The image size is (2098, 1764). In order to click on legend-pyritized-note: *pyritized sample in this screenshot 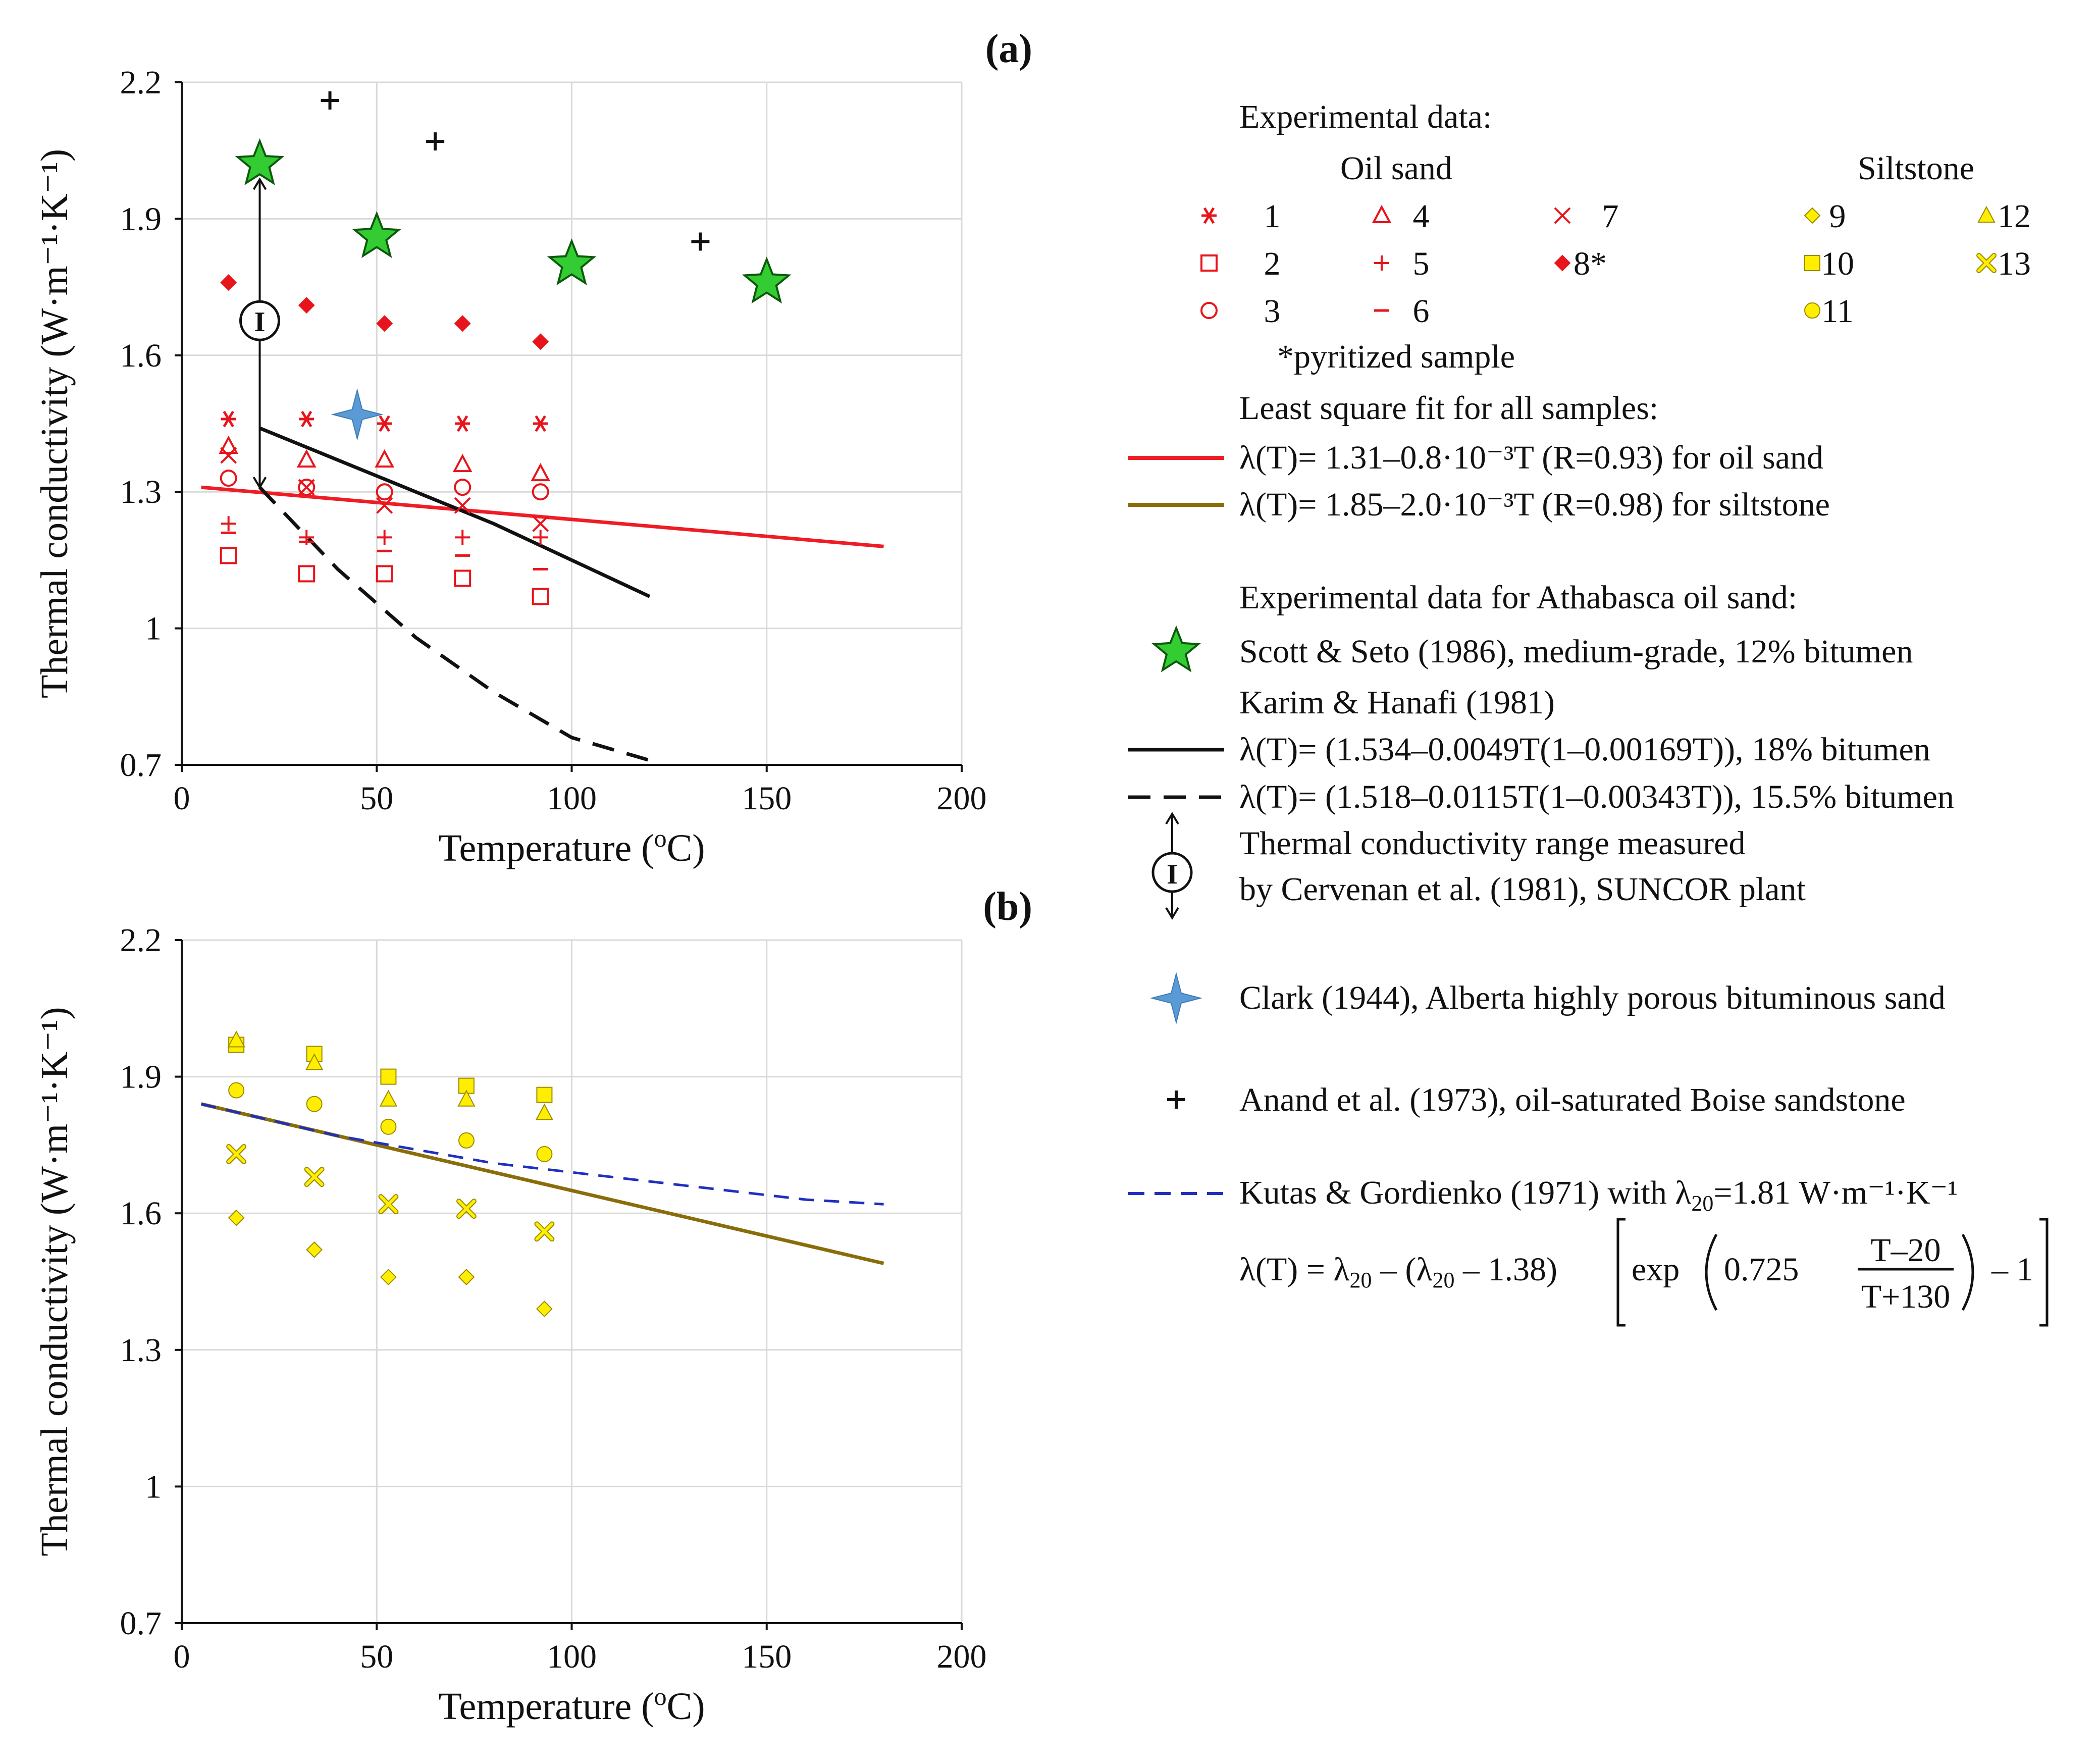, I will do `click(1396, 357)`.